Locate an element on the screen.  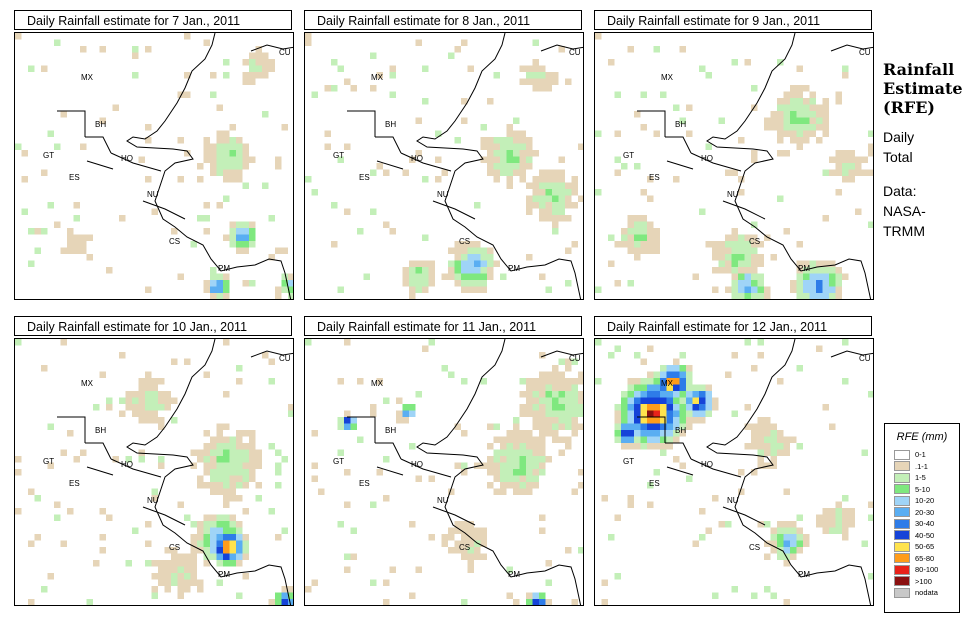
legend-item: 80-100 is located at coordinates (922, 570).